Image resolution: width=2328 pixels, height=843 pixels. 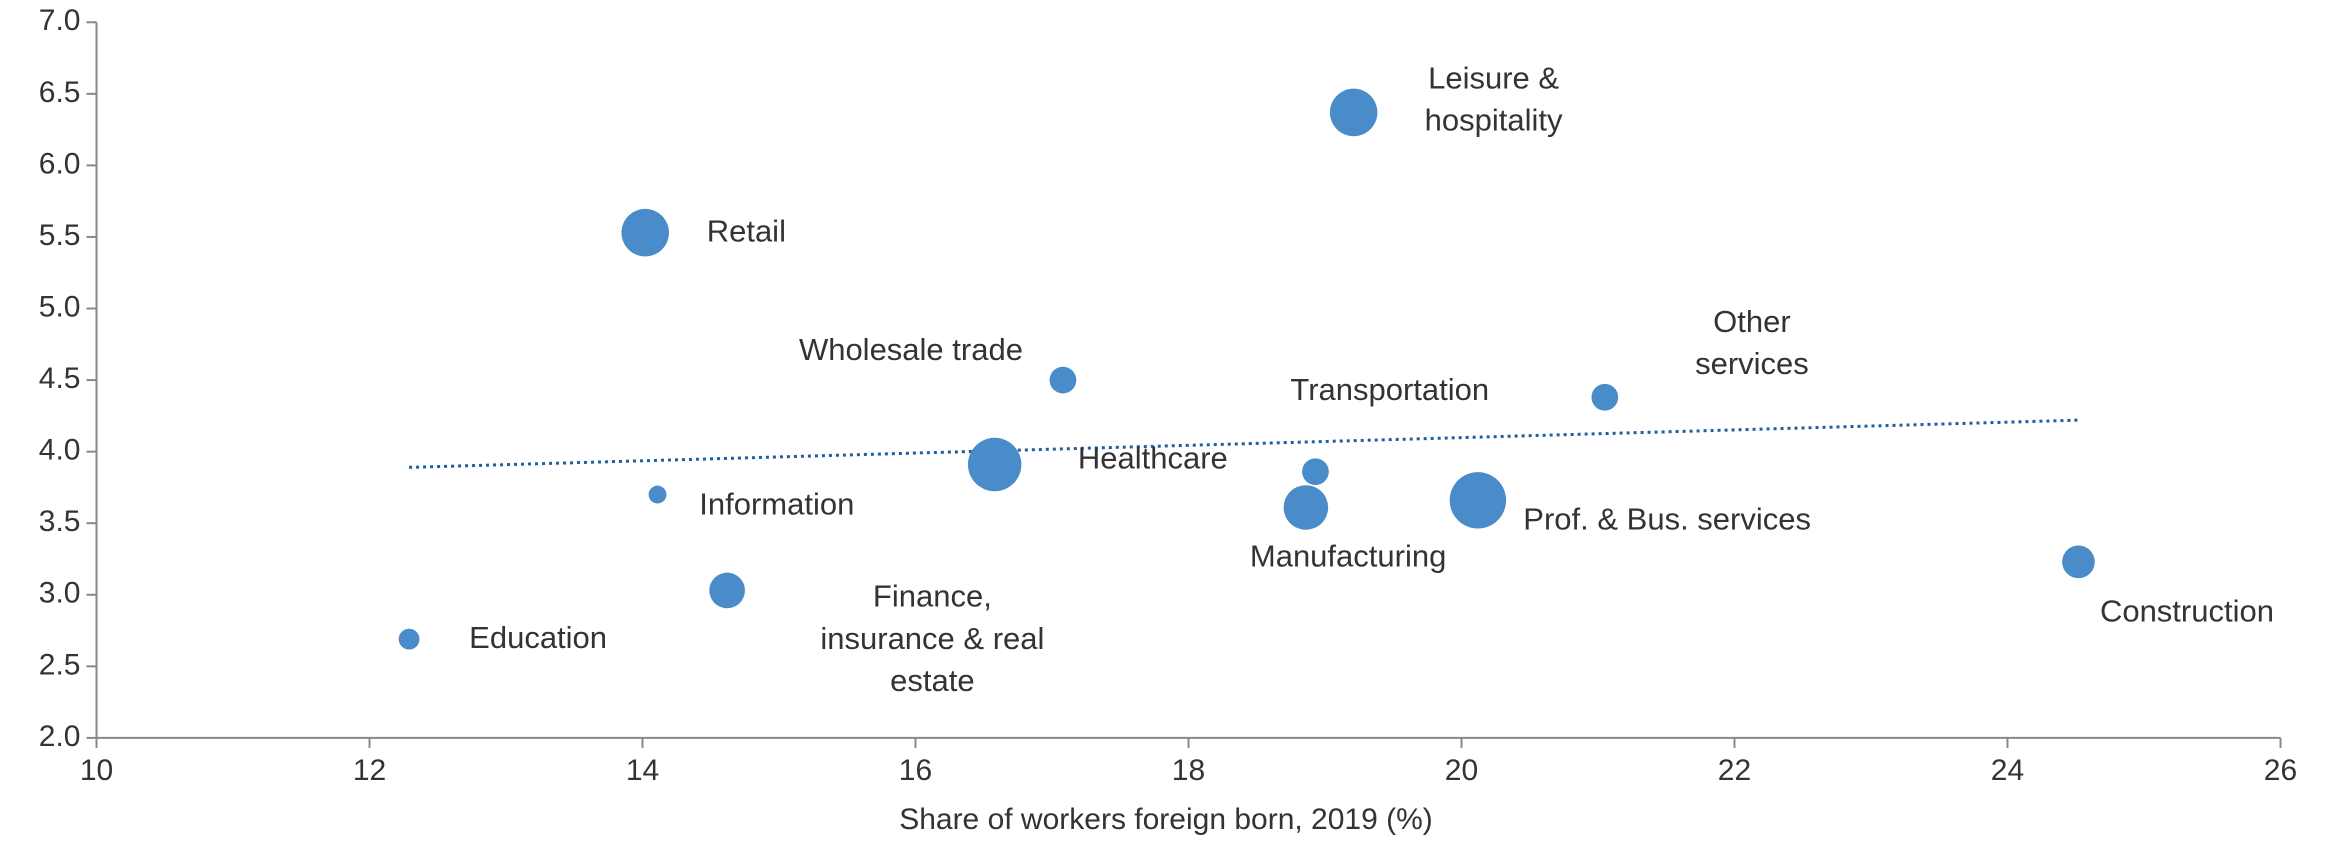 I want to click on x-tick-label: 14, so click(x=642, y=770).